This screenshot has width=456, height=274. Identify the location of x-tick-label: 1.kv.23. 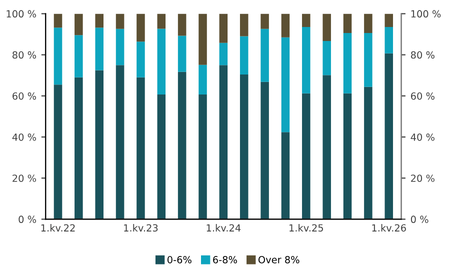
(141, 228).